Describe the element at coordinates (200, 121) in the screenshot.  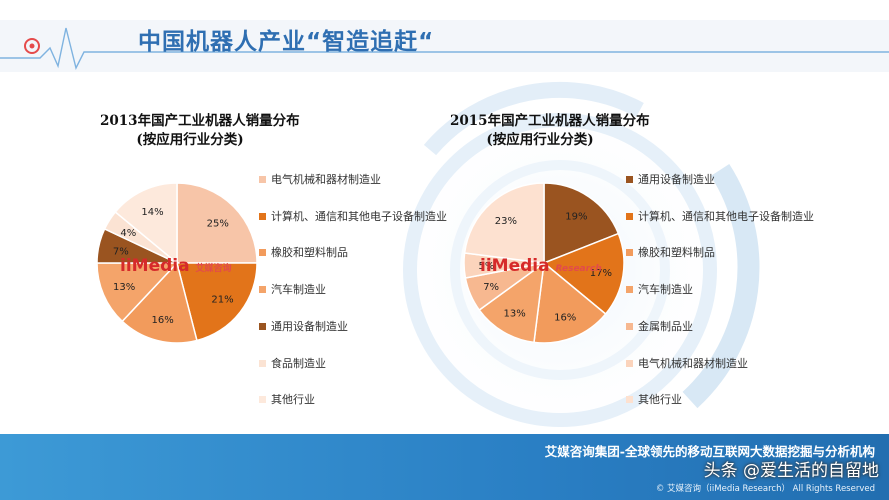
I see `chart1-title-text: 2013年国产工业机器人销量分布` at that location.